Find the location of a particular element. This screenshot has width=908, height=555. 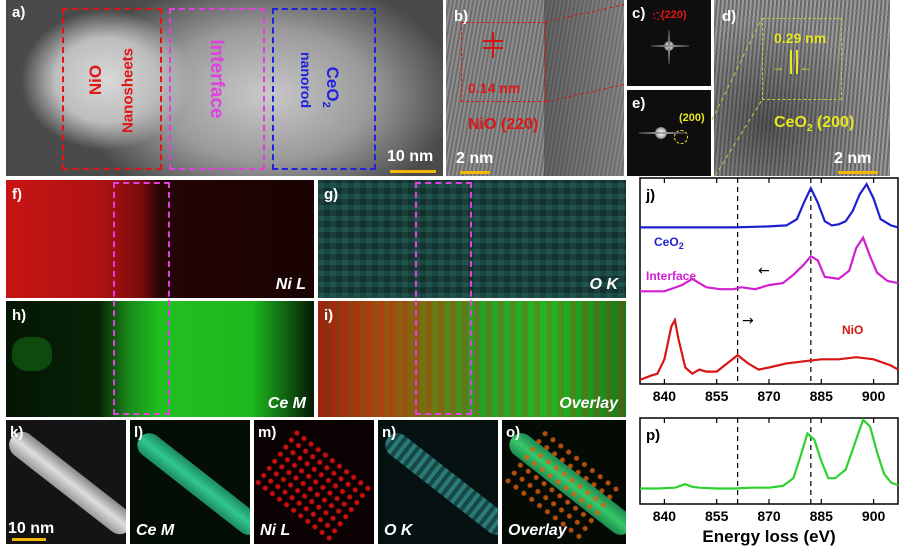

panel-a-label: a) is located at coordinates (19, 12).